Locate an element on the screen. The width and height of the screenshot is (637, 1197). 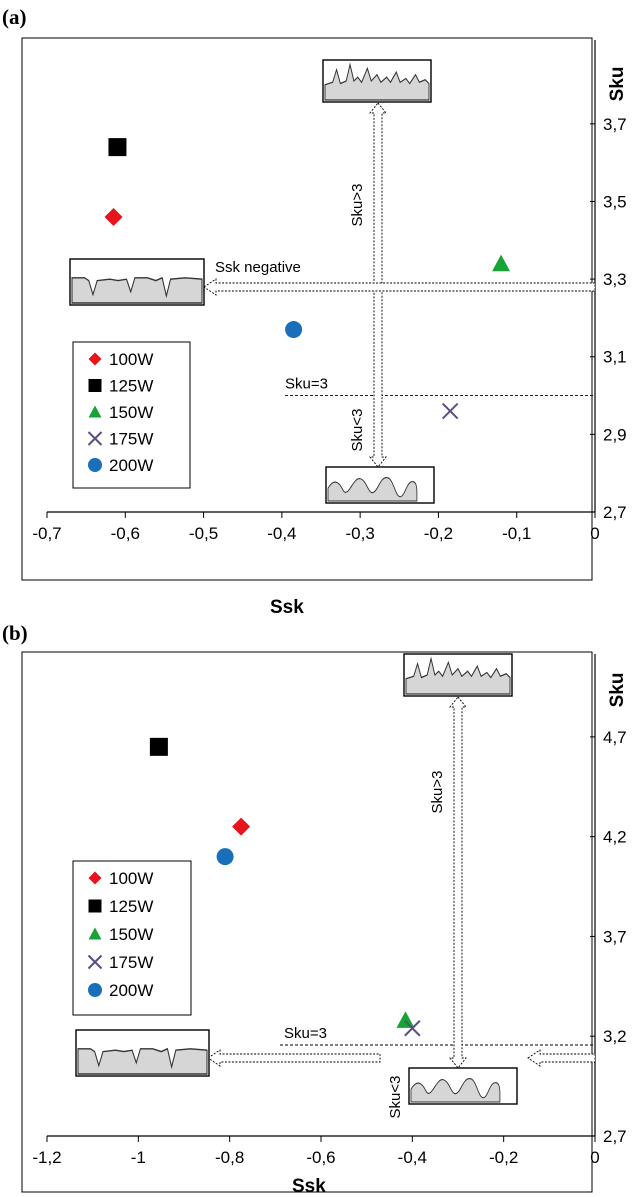
y-tick-label: 2,9 is located at coordinates (615, 434).